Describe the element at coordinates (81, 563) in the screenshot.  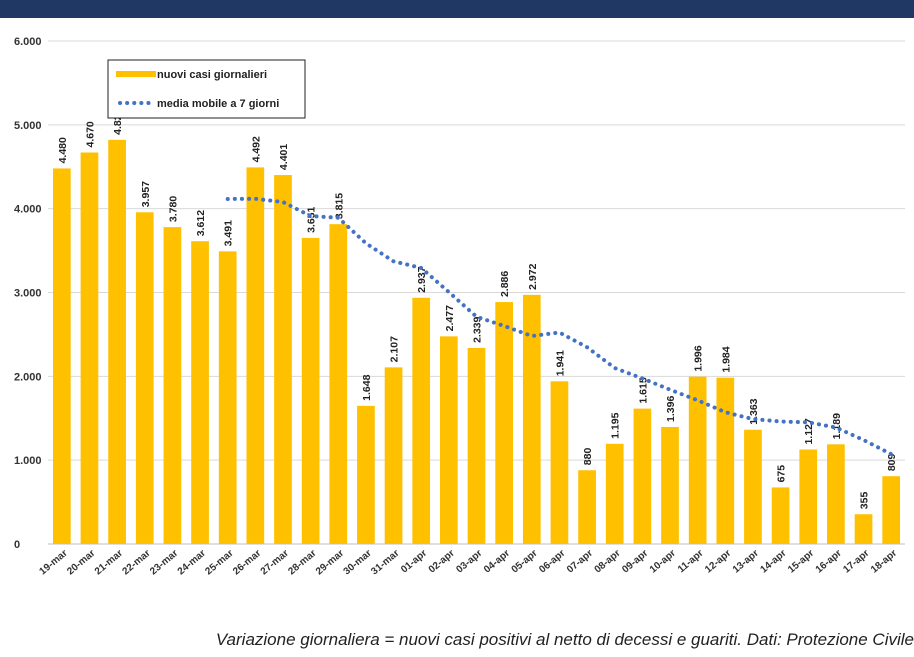
I see `x-tick-label: 20-mar` at that location.